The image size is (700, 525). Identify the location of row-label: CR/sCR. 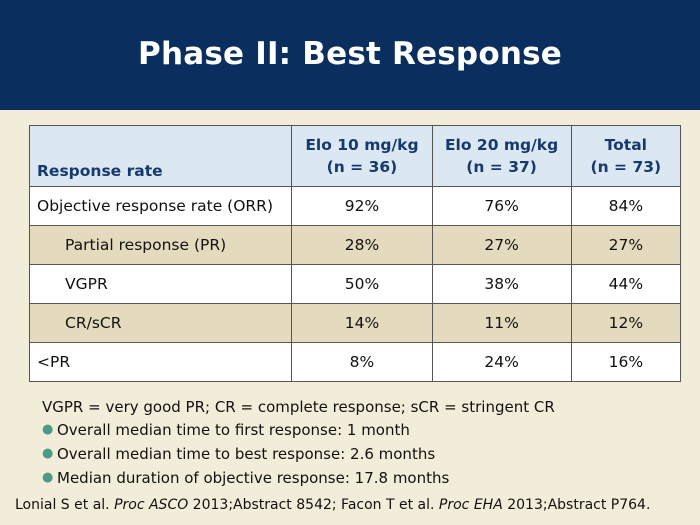
(160, 323).